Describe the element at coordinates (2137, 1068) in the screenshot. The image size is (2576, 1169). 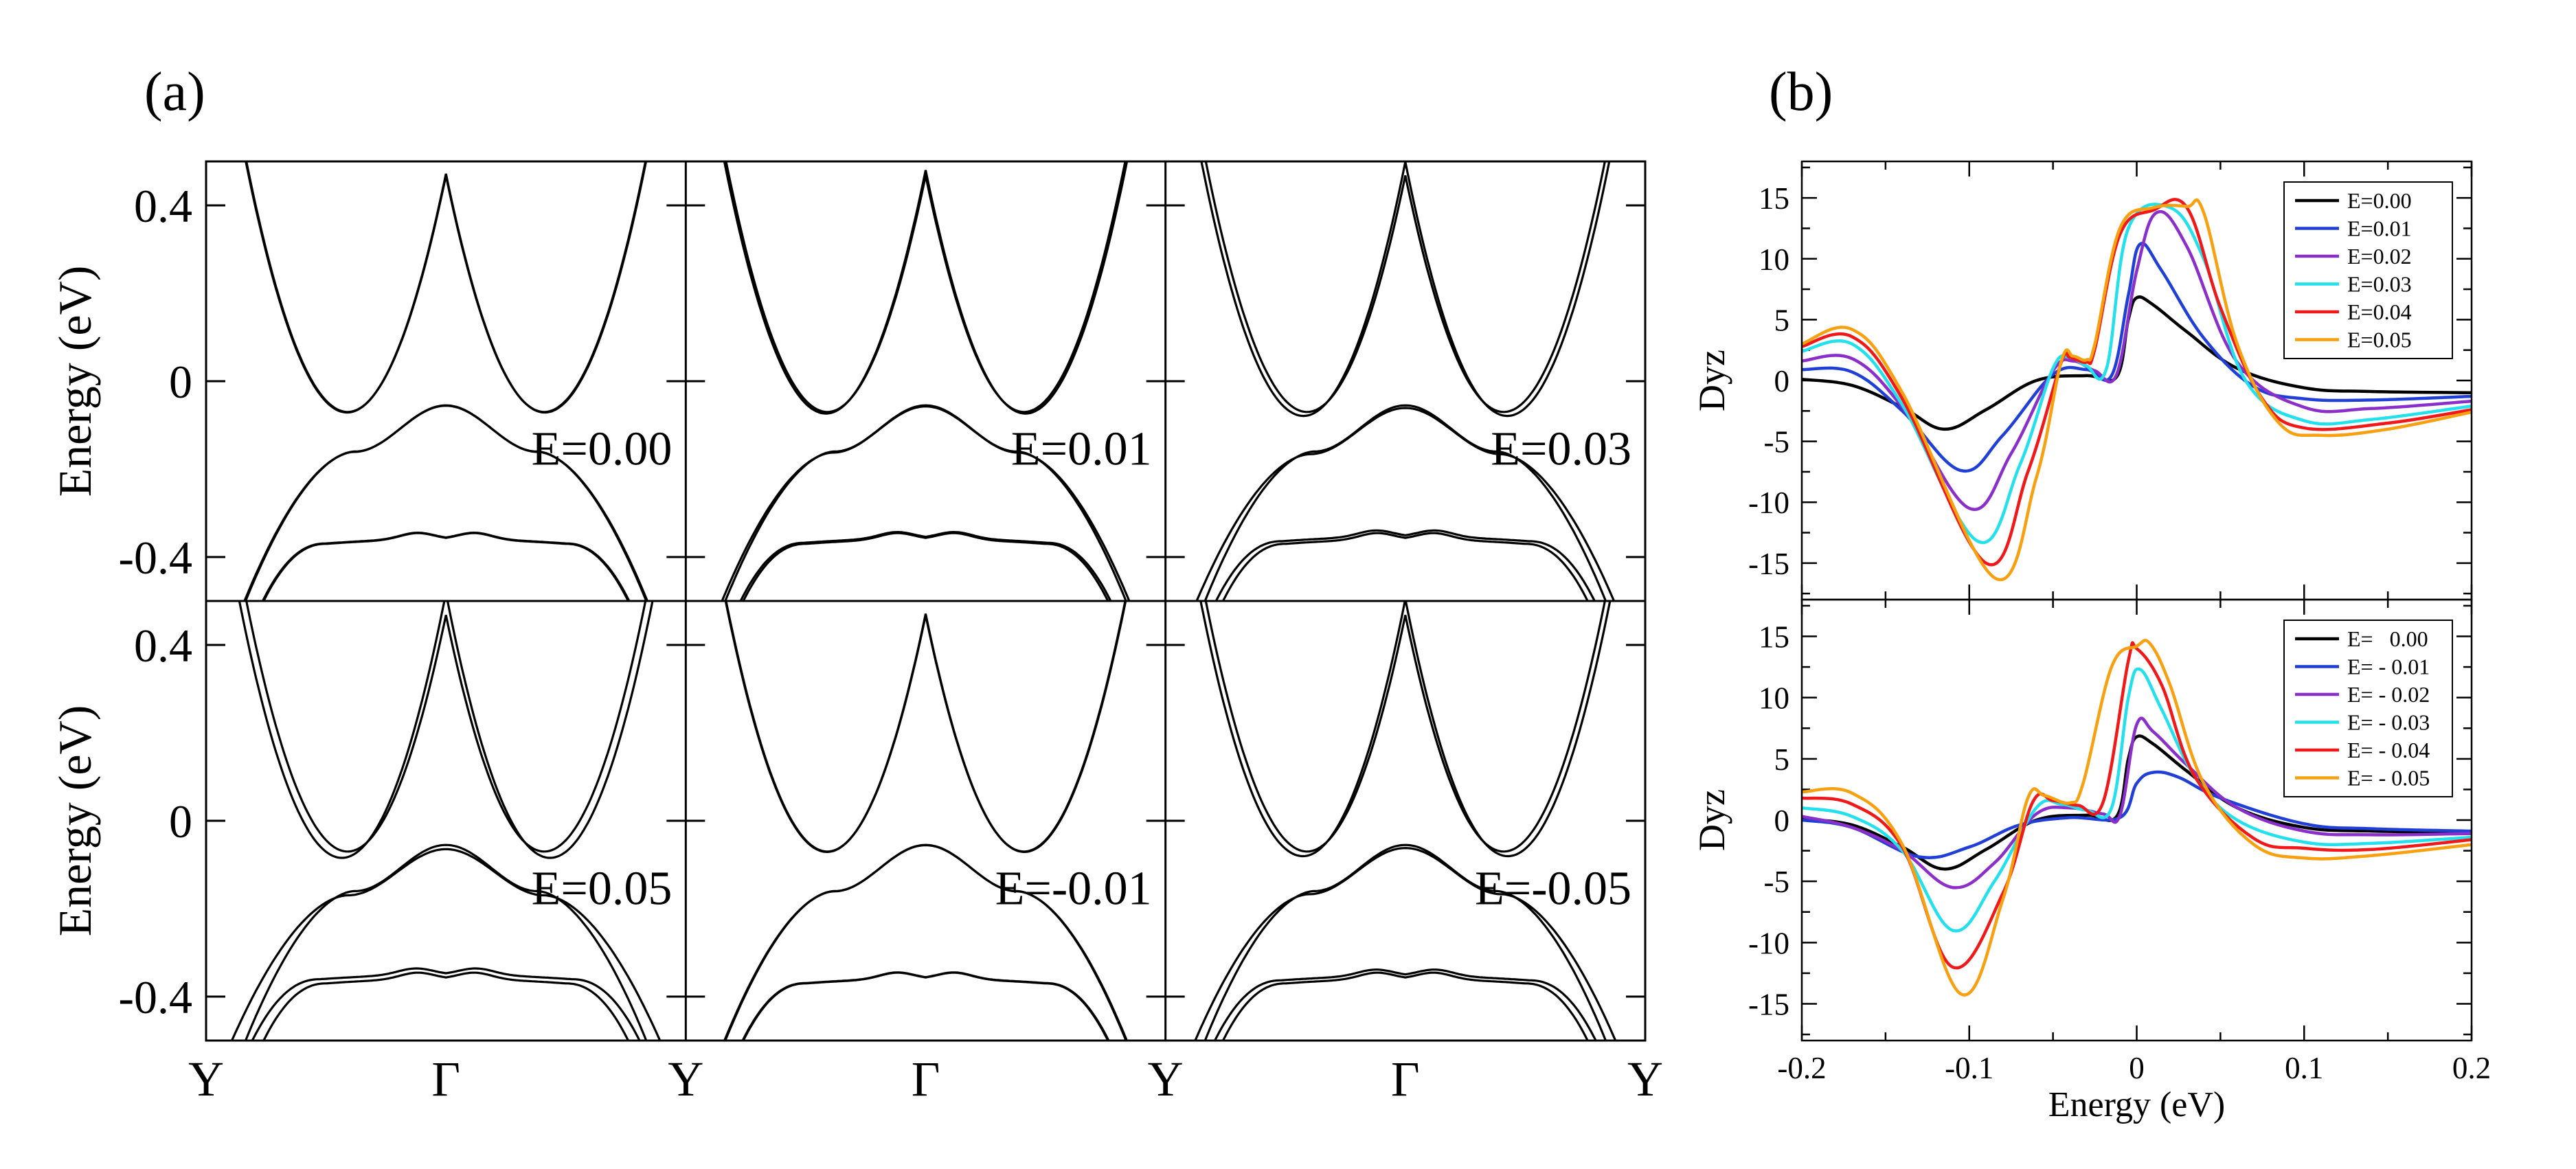
I see `x-tick-label: 0` at that location.